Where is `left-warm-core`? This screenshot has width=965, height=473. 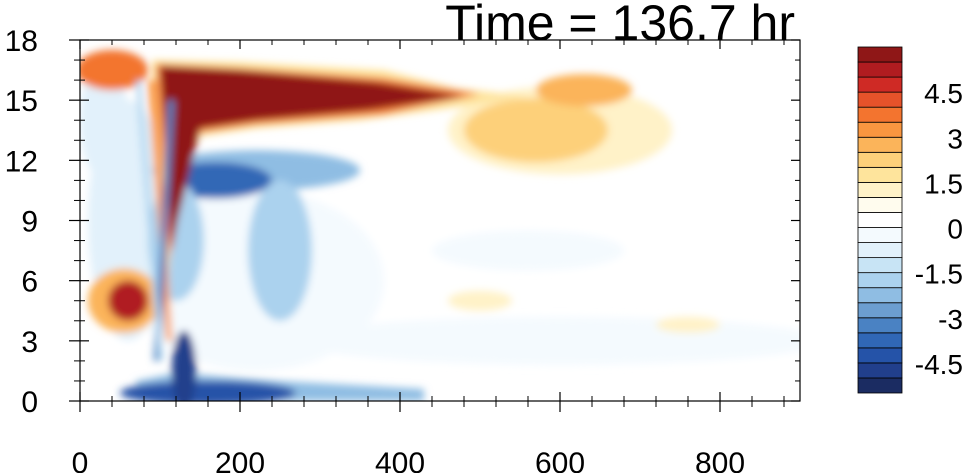 left-warm-core is located at coordinates (128, 300).